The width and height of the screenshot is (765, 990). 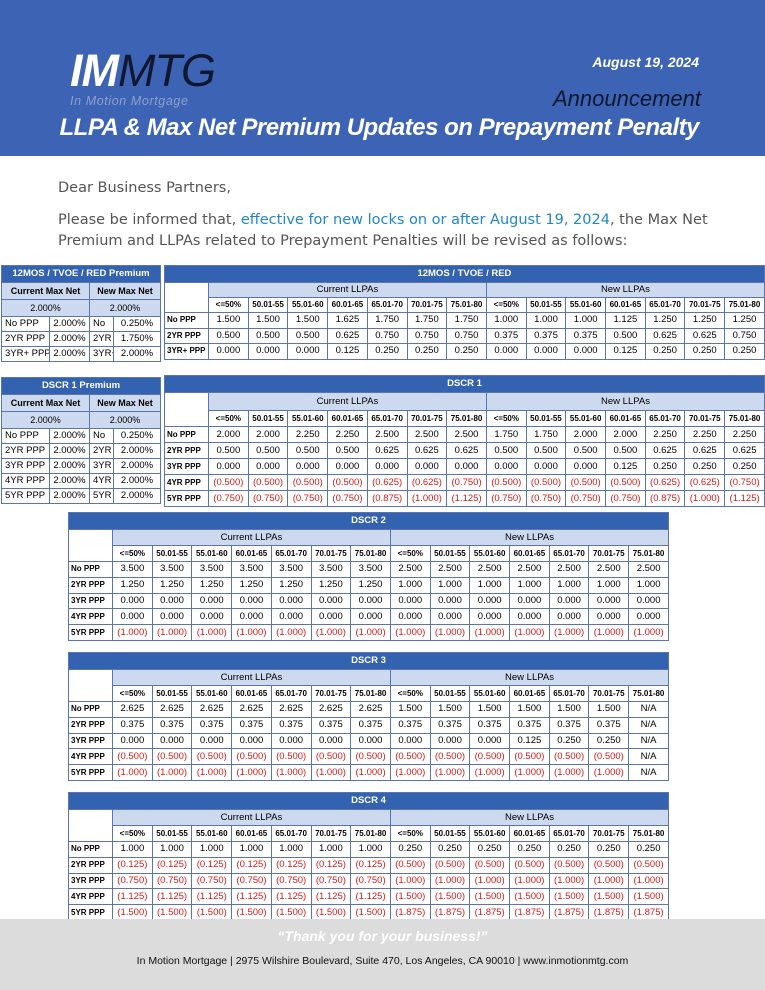 I want to click on current-llpa-cell: 2.250, so click(x=347, y=434).